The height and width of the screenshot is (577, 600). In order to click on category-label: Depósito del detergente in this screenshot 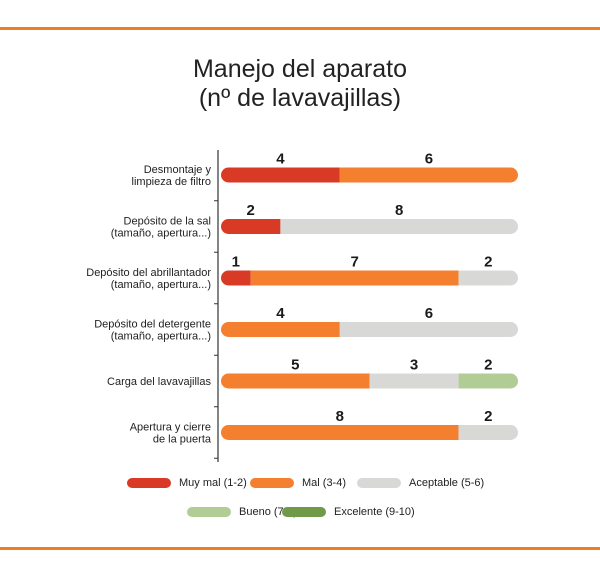, I will do `click(152, 325)`.